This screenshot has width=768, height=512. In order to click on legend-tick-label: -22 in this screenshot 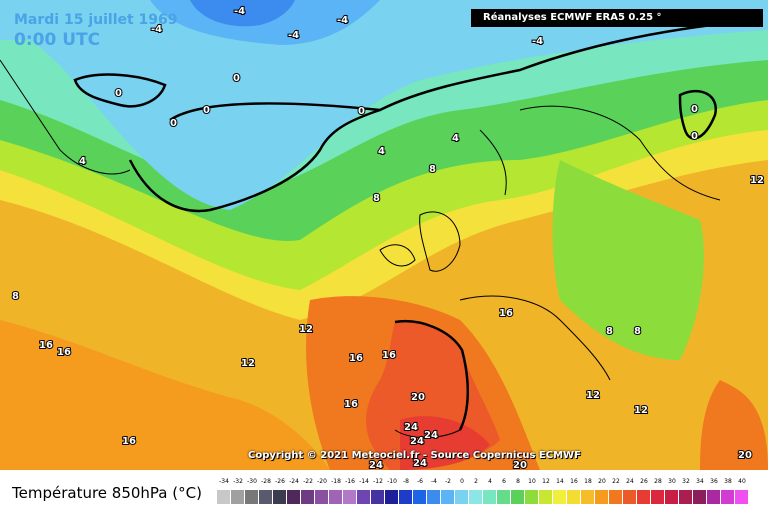, I will do `click(308, 481)`.